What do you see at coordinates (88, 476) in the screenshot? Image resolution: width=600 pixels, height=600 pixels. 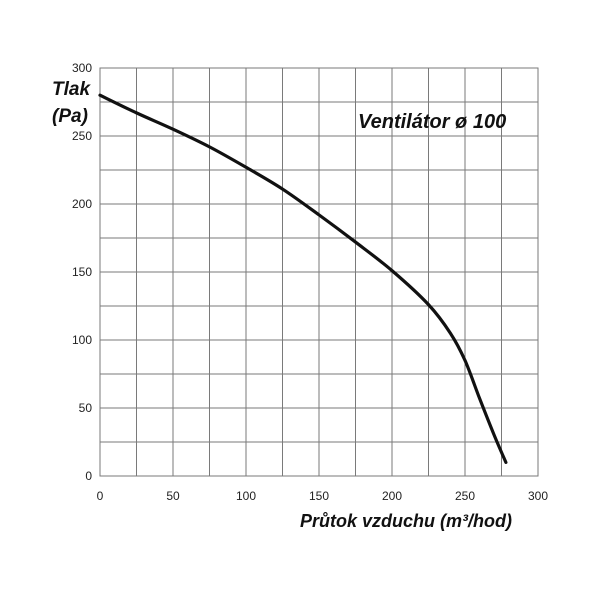 I see `y-tick-label: 0` at bounding box center [88, 476].